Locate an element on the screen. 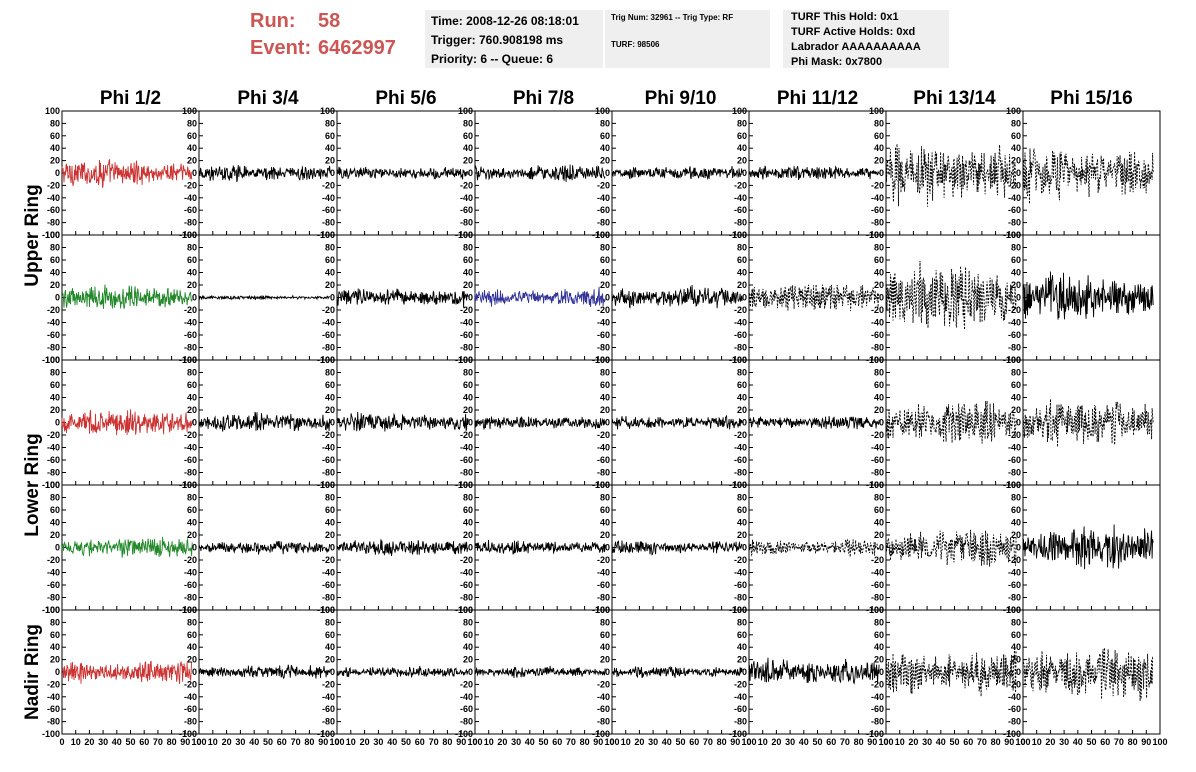  column-title: Phi 5/6 is located at coordinates (405, 98).